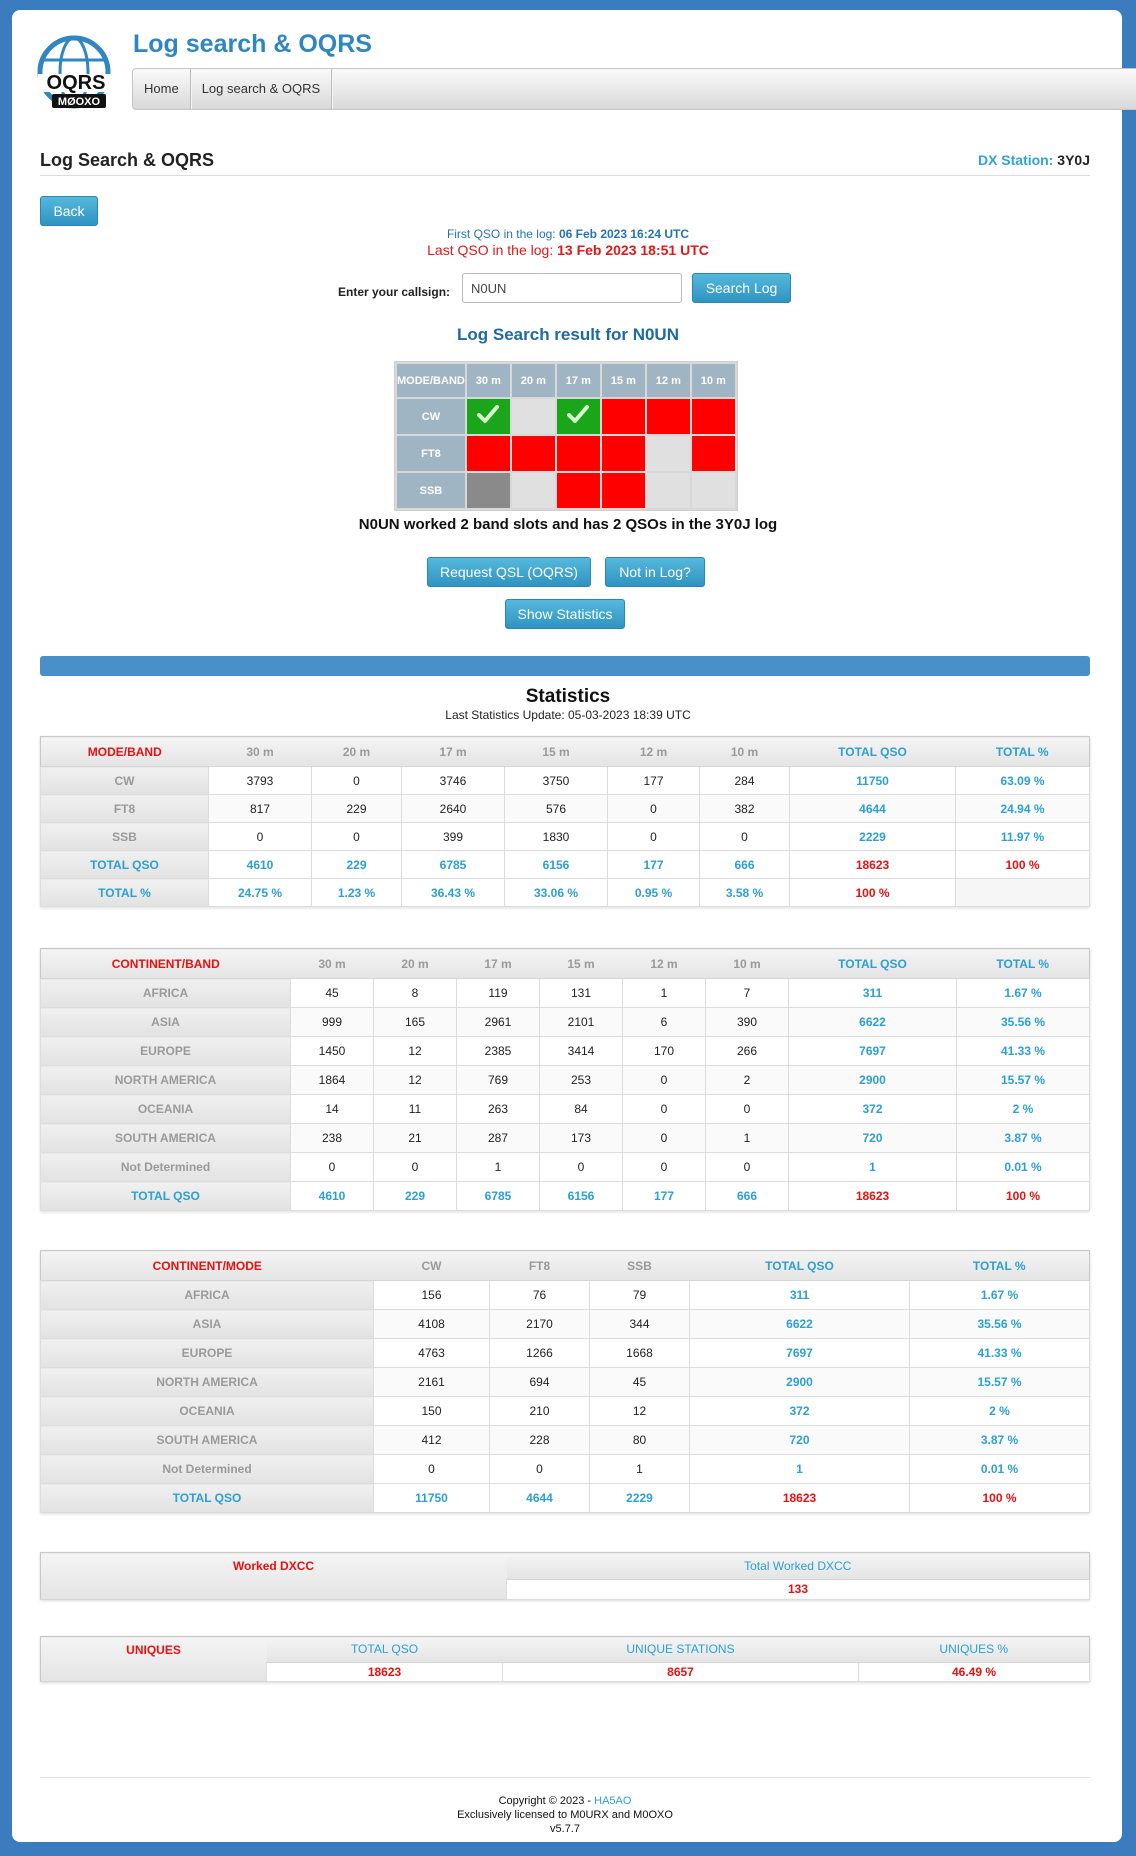 This screenshot has height=1856, width=1136. I want to click on grid-cell-red, so click(578, 490).